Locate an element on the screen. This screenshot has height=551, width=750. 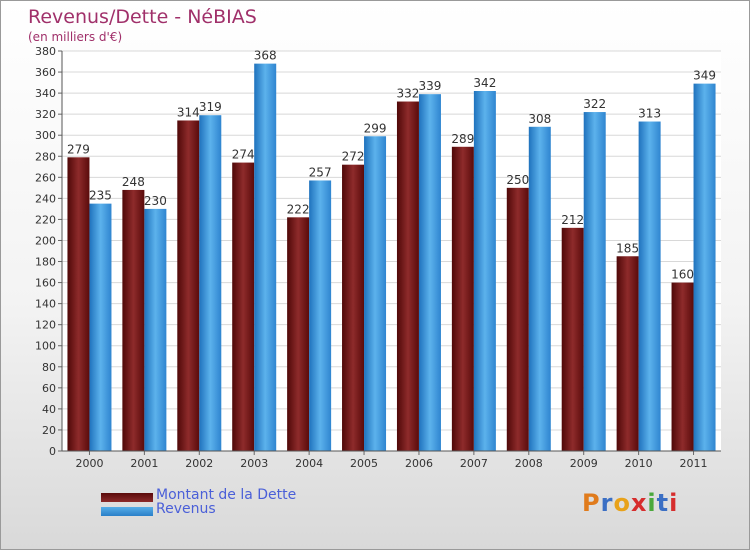
x-tick-label-2006: 2006 is located at coordinates (419, 463).